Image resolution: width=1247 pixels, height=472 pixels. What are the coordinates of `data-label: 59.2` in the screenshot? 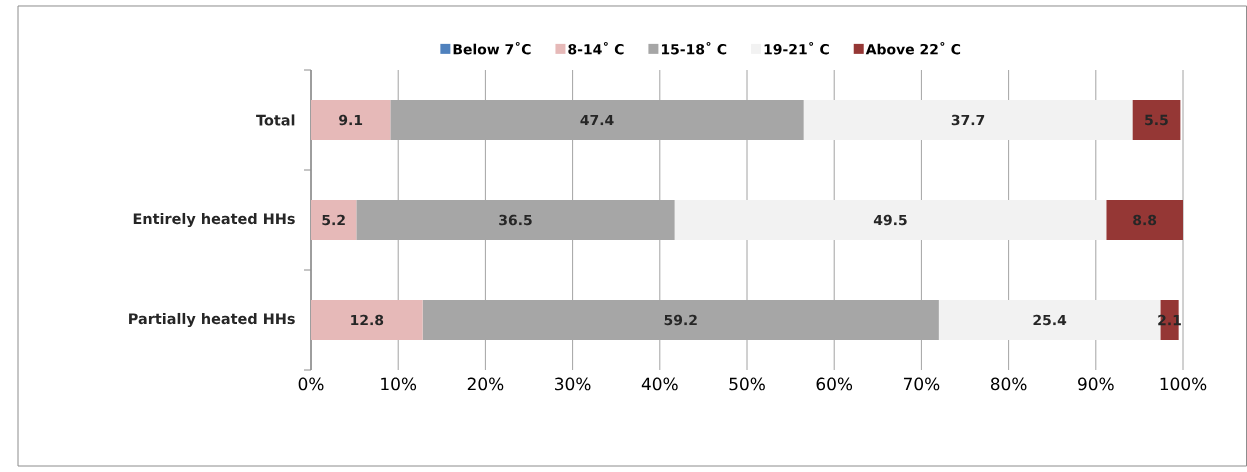 It's located at (680, 320).